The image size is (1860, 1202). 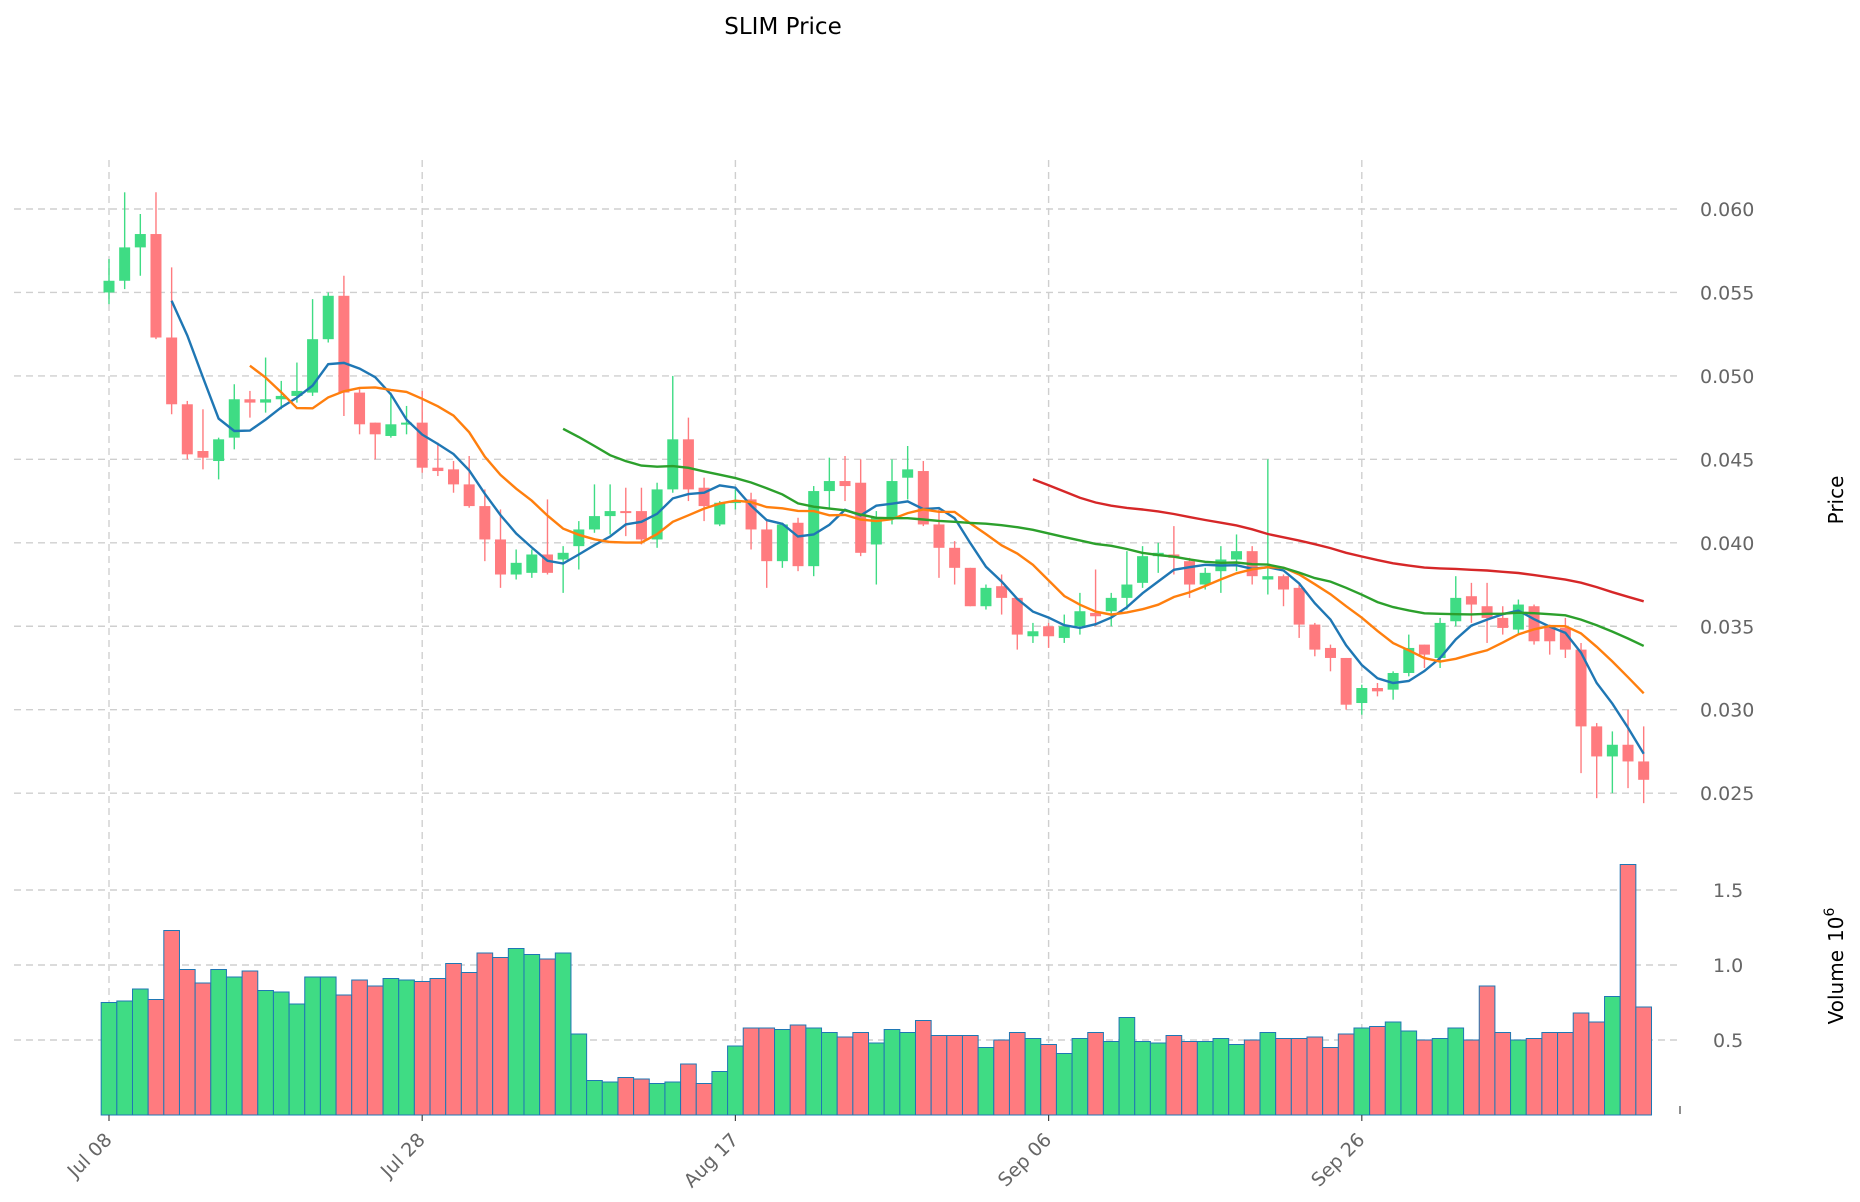 What do you see at coordinates (1727, 210) in the screenshot?
I see `price-tick-label: 0.060` at bounding box center [1727, 210].